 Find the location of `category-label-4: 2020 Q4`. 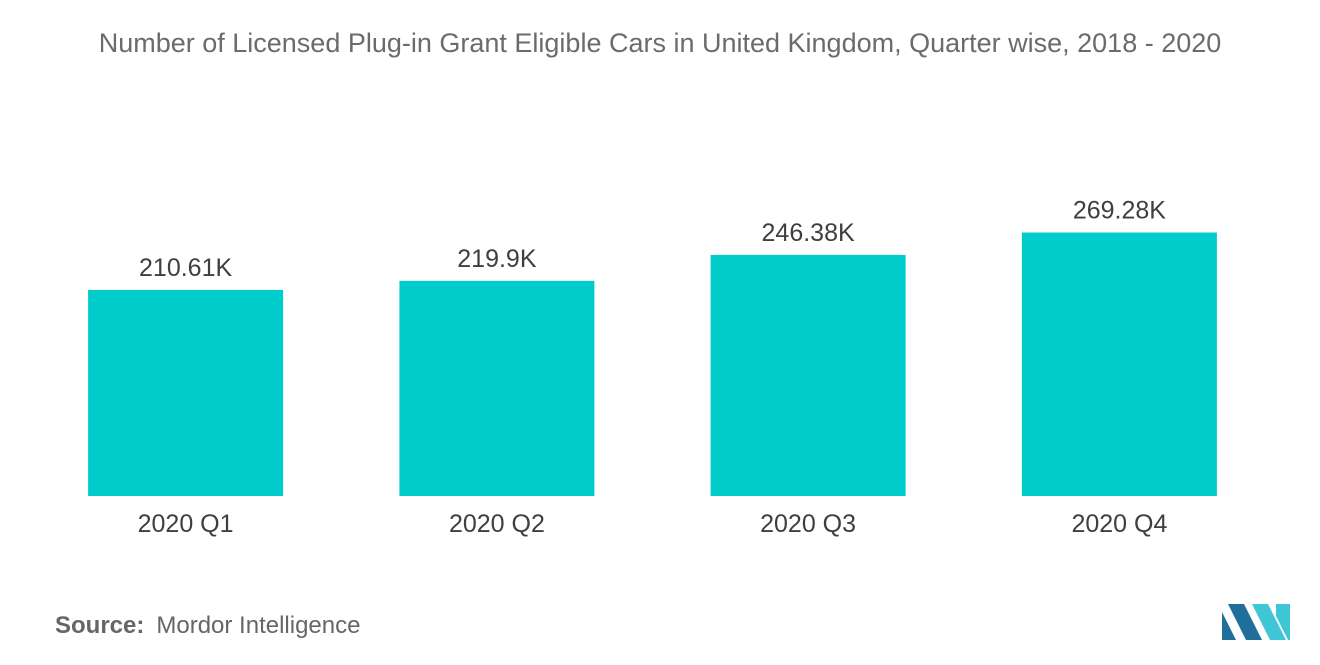

category-label-4: 2020 Q4 is located at coordinates (1119, 524).